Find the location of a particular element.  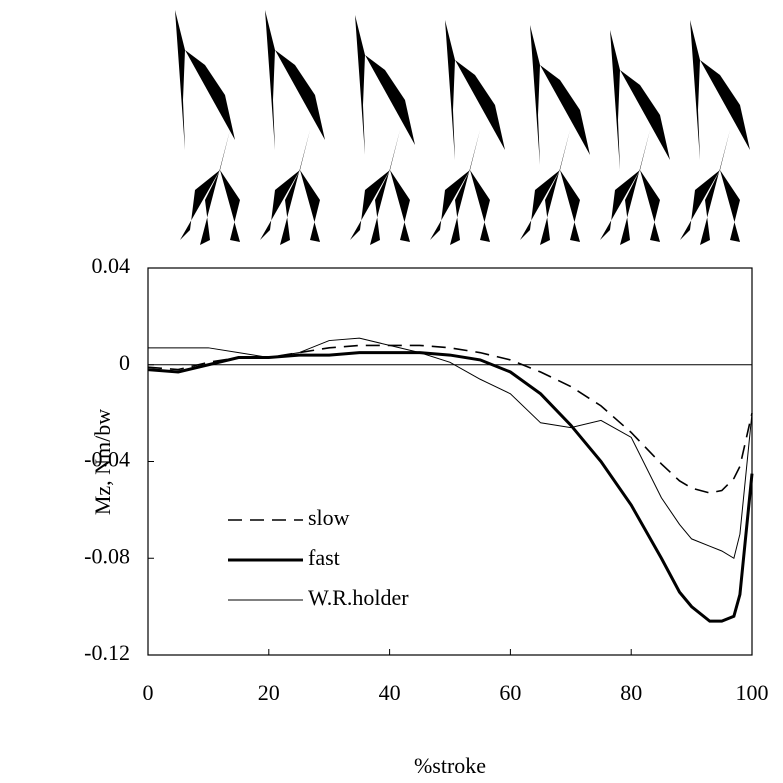

y-tick-label: 0.04 is located at coordinates (111, 265).